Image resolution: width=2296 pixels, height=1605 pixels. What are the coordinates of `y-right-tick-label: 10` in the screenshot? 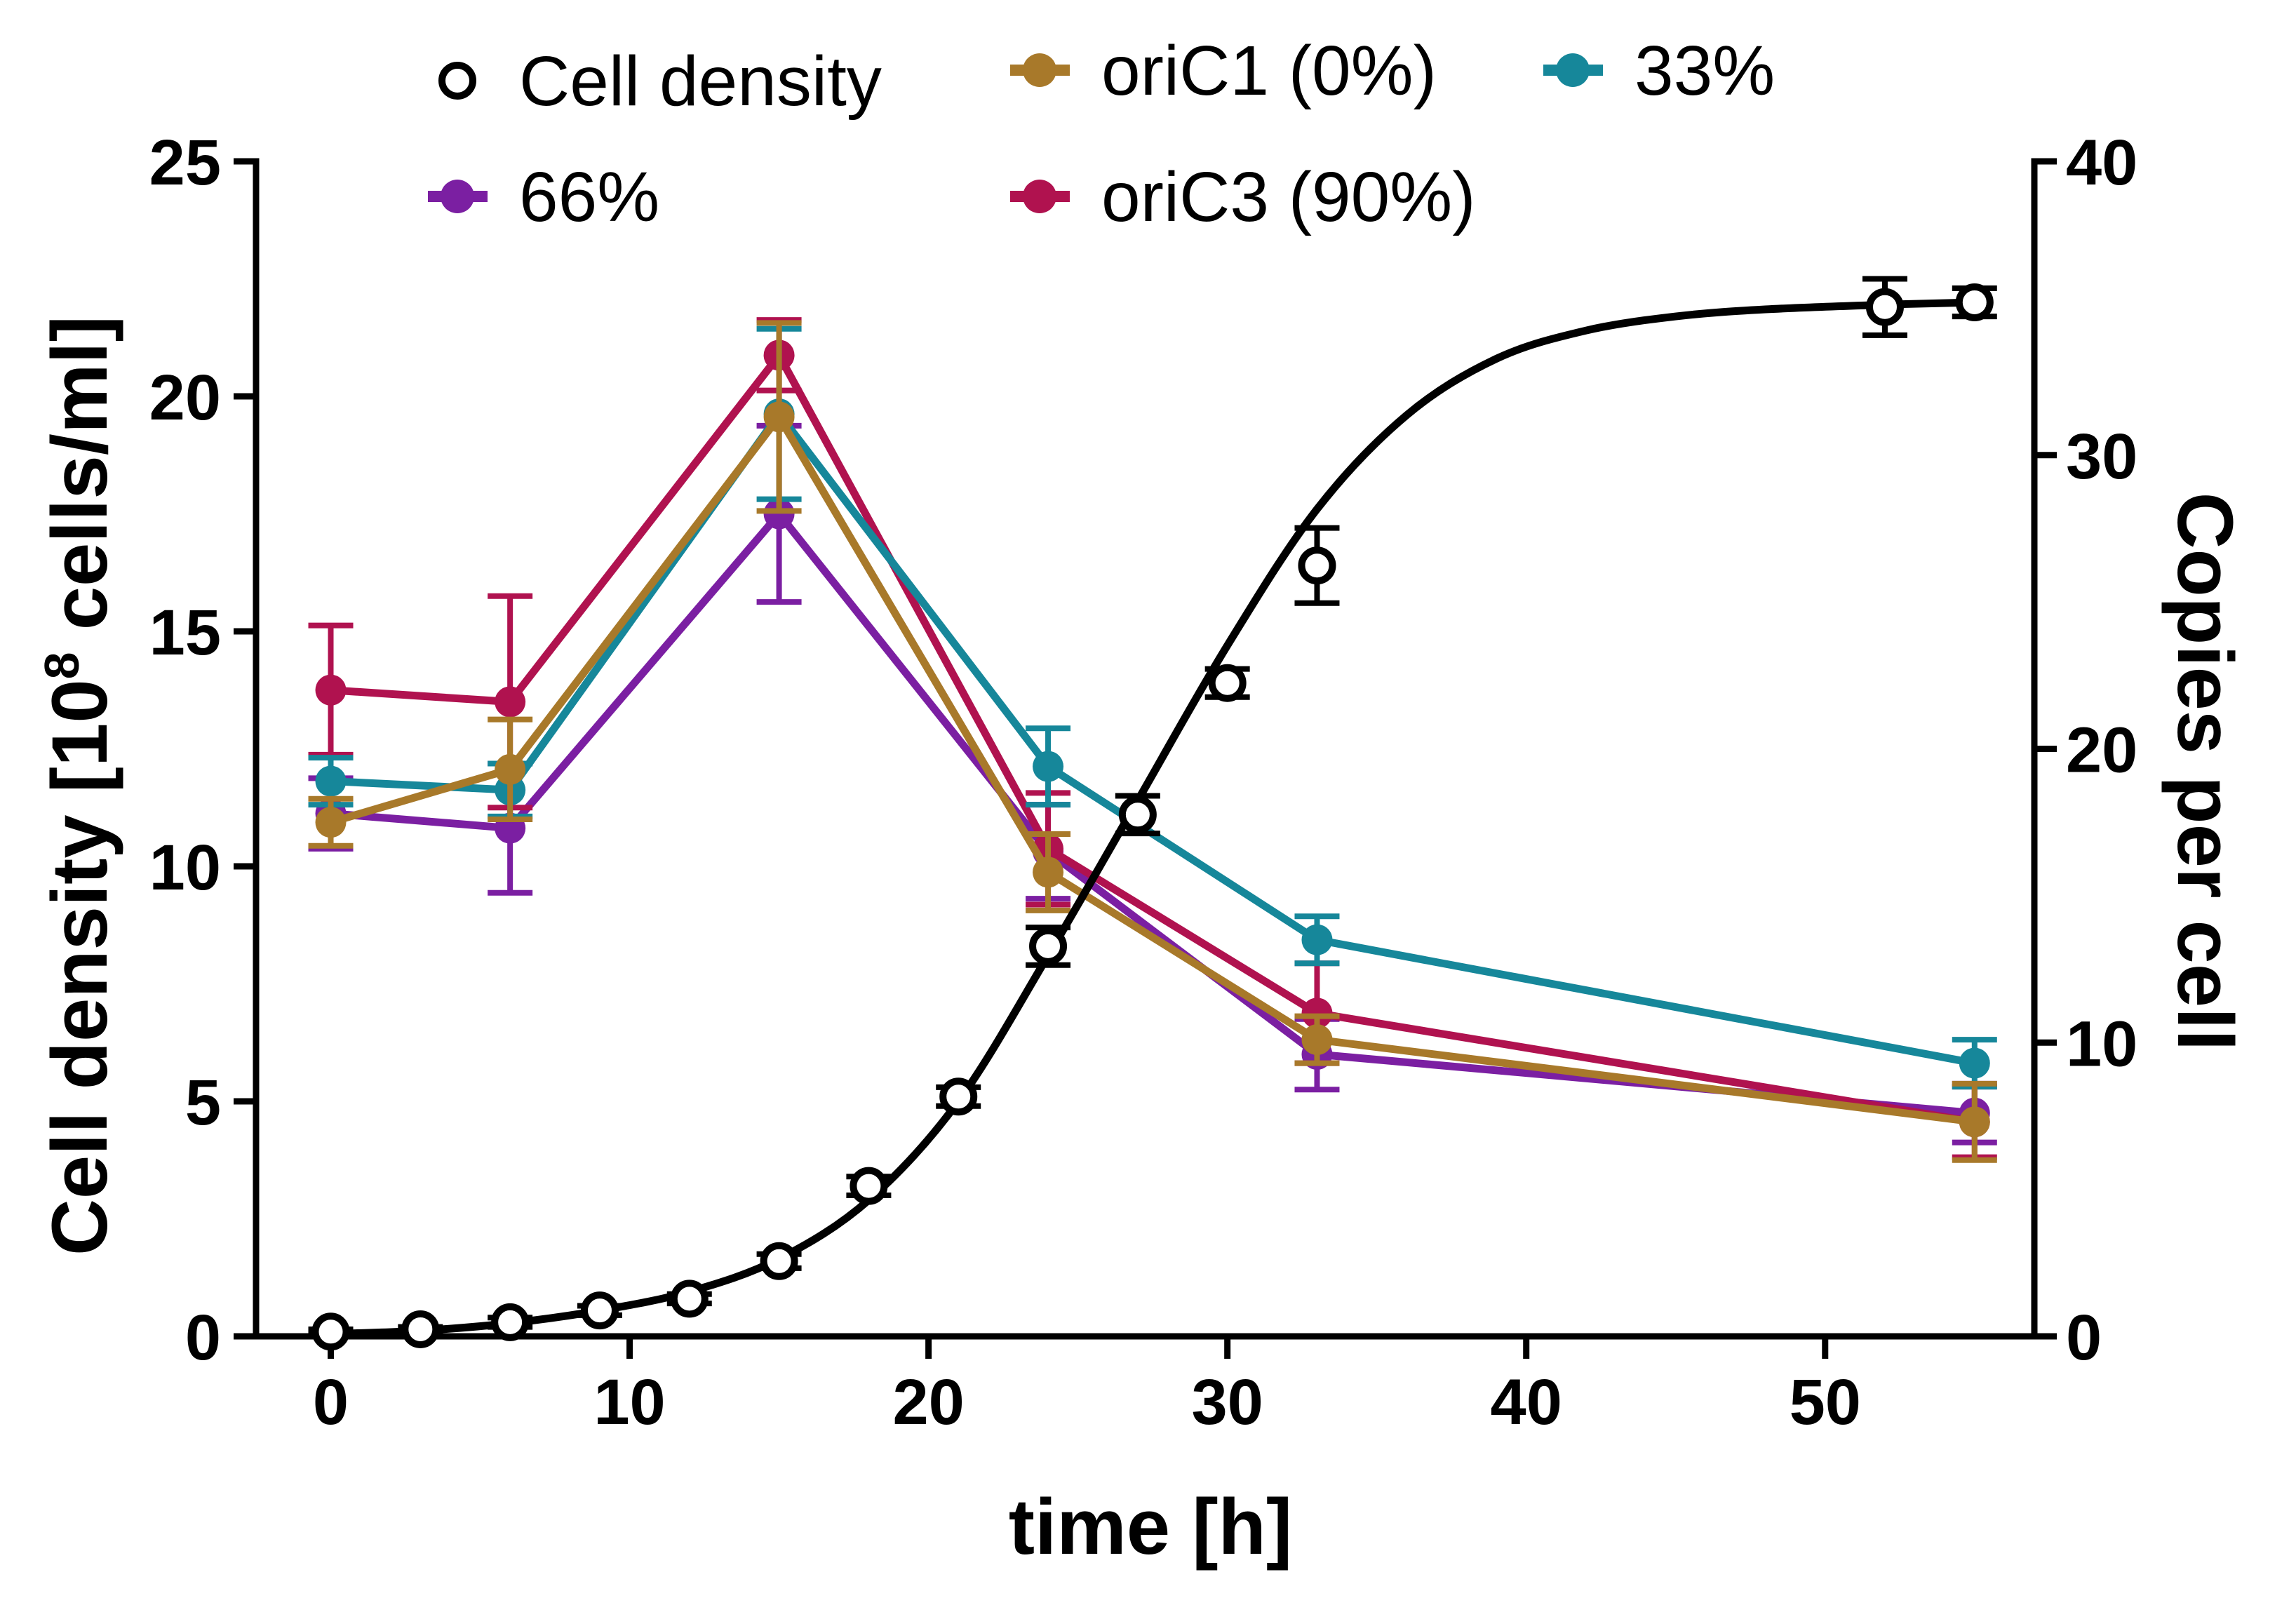 It's located at (2101, 1044).